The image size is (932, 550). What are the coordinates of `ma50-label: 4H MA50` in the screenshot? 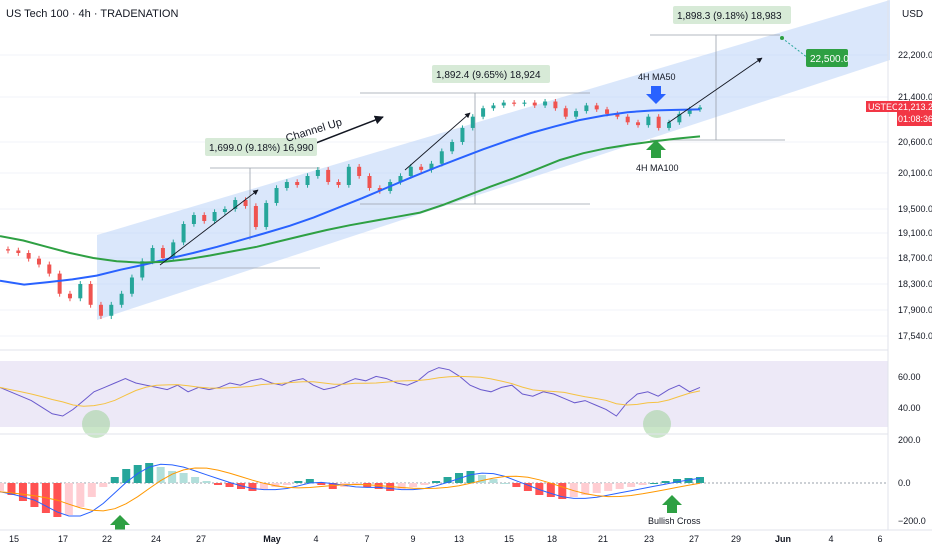 It's located at (657, 77).